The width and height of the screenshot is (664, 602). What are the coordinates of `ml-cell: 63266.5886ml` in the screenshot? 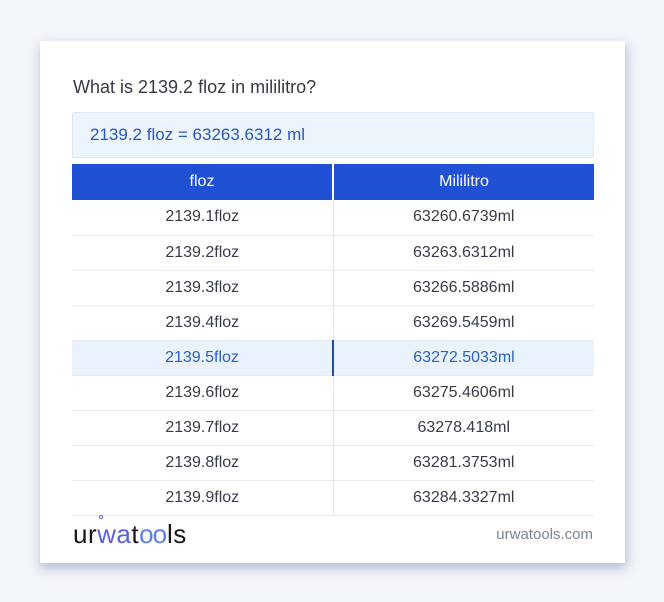 It's located at (463, 288).